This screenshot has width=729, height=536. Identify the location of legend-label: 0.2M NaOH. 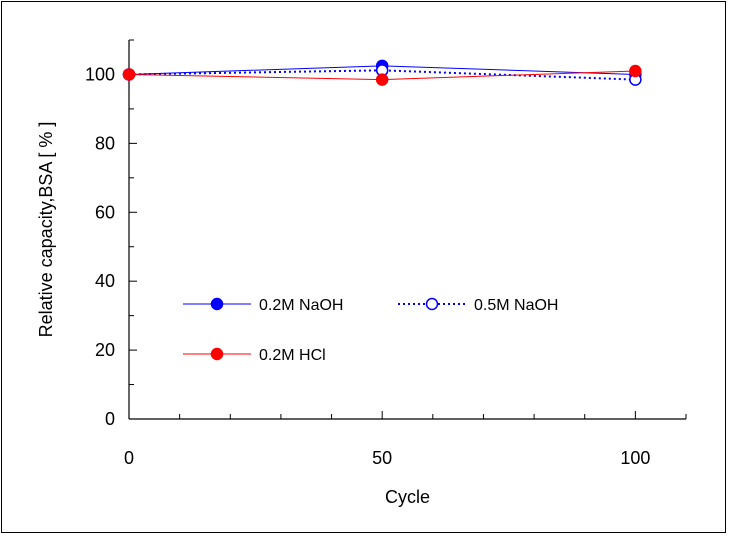
(301, 305).